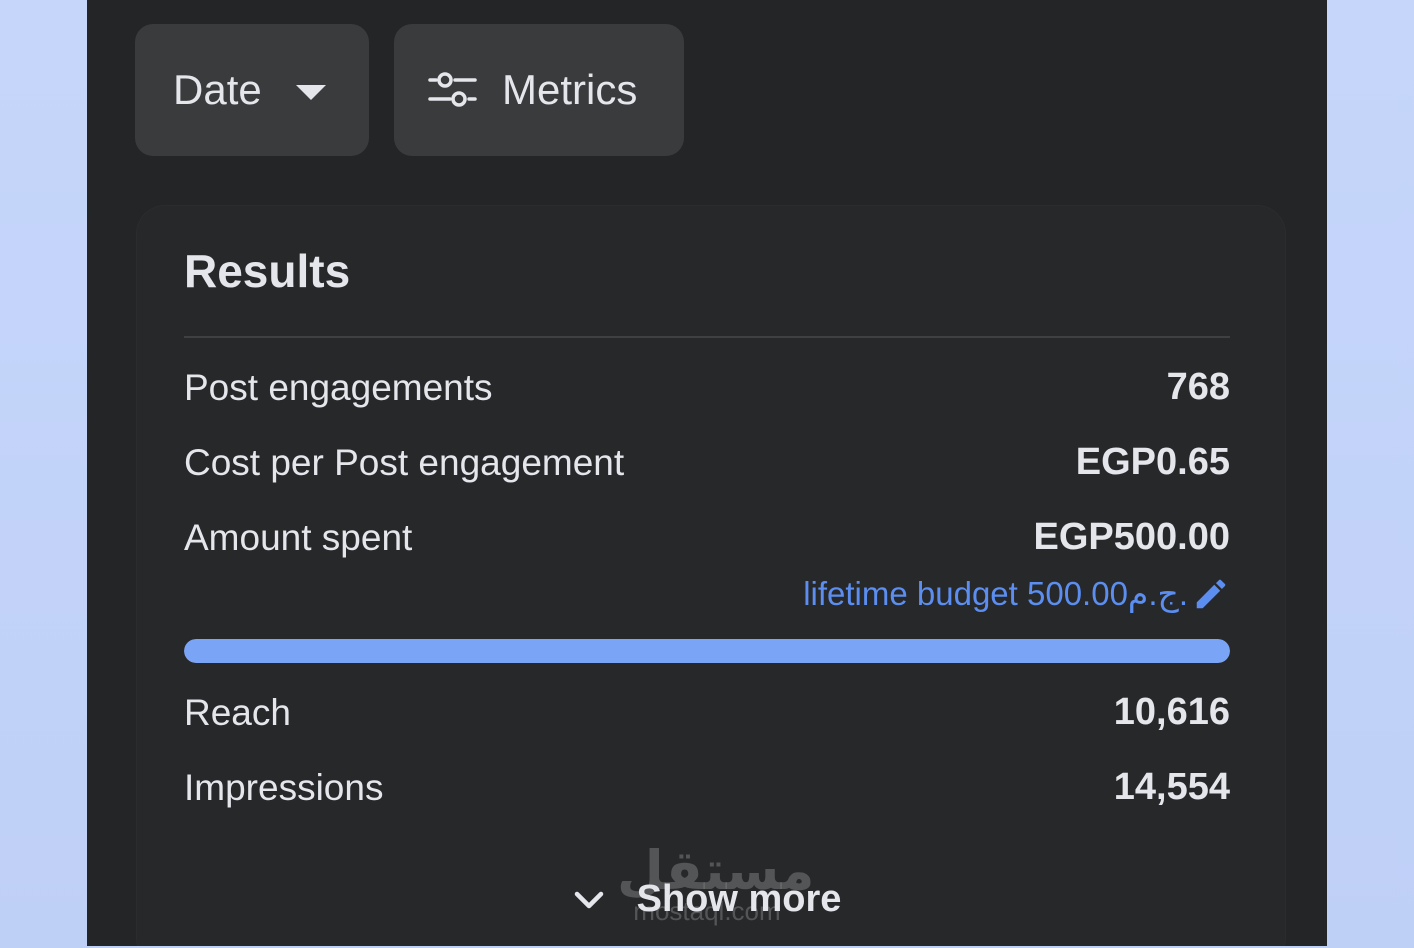 Image resolution: width=1414 pixels, height=948 pixels. Describe the element at coordinates (1171, 712) in the screenshot. I see `metric-value: 10,616` at that location.